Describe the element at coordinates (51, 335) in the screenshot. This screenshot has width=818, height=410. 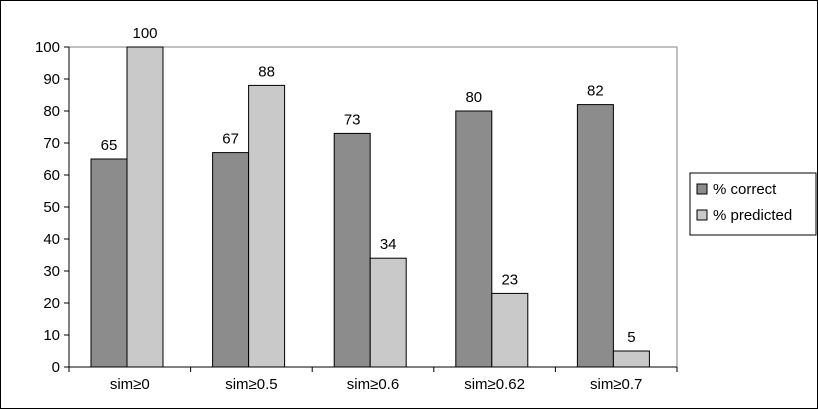
I see `y-tick-label: 10` at that location.